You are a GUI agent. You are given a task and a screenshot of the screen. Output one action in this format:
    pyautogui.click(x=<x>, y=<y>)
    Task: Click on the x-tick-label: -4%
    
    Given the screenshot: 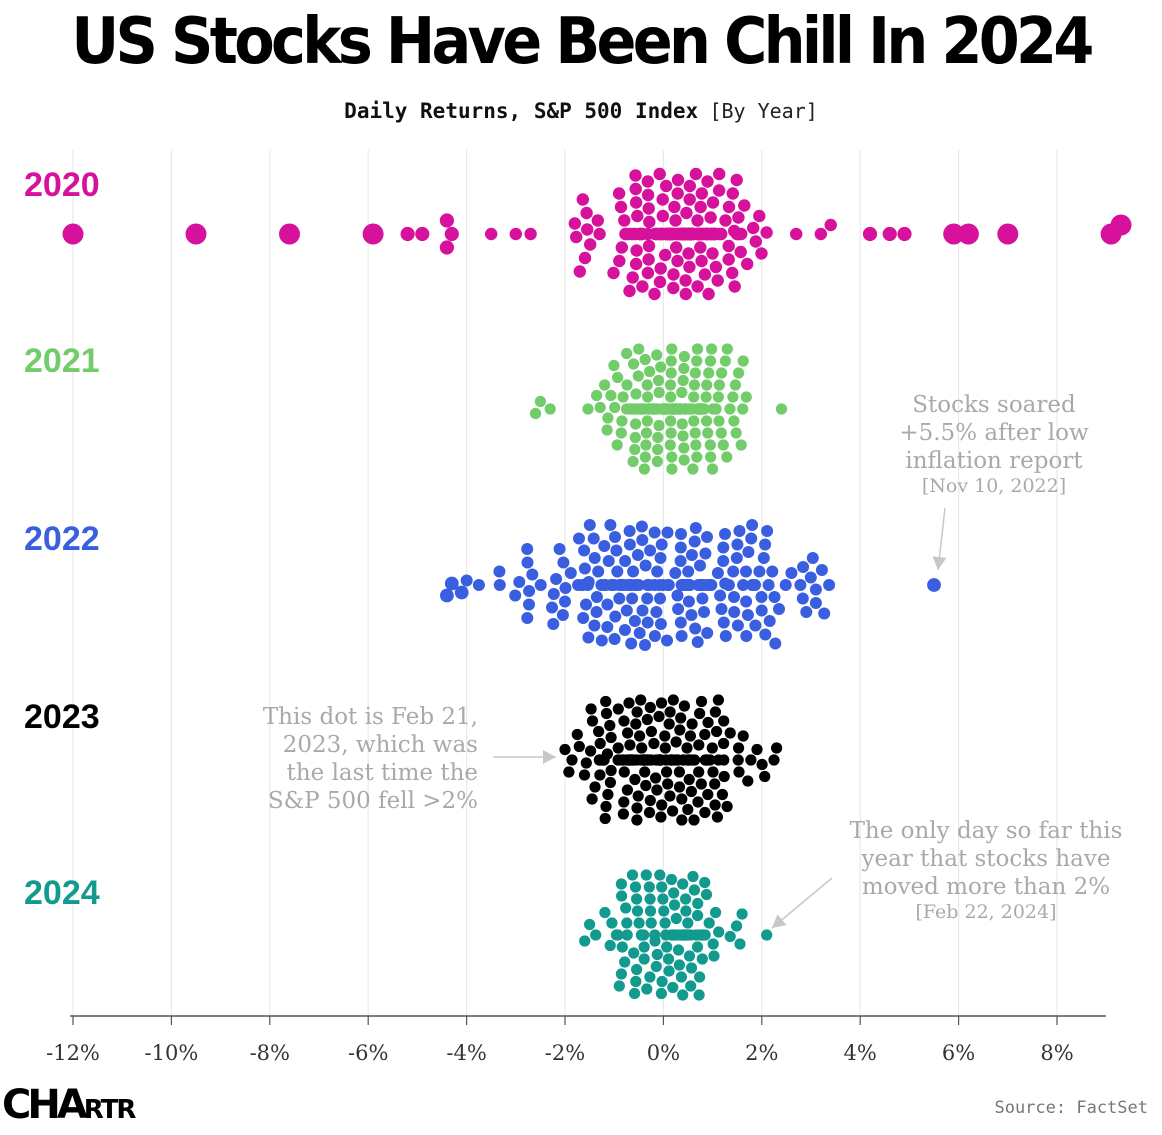 What is the action you would take?
    pyautogui.click(x=466, y=1053)
    